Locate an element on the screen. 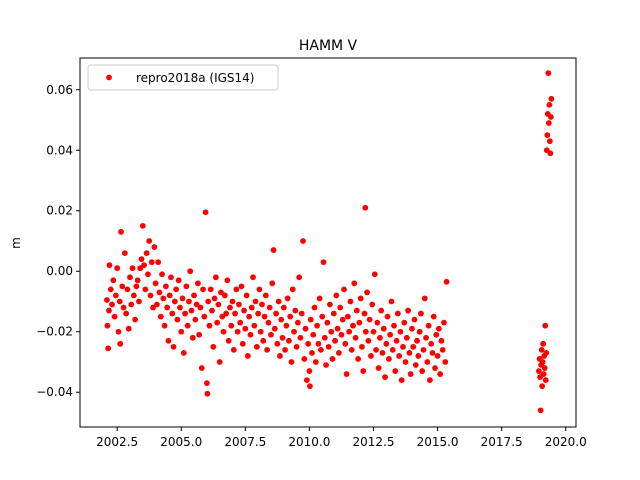  legend-label: repro2018a (IGS14) is located at coordinates (195, 78).